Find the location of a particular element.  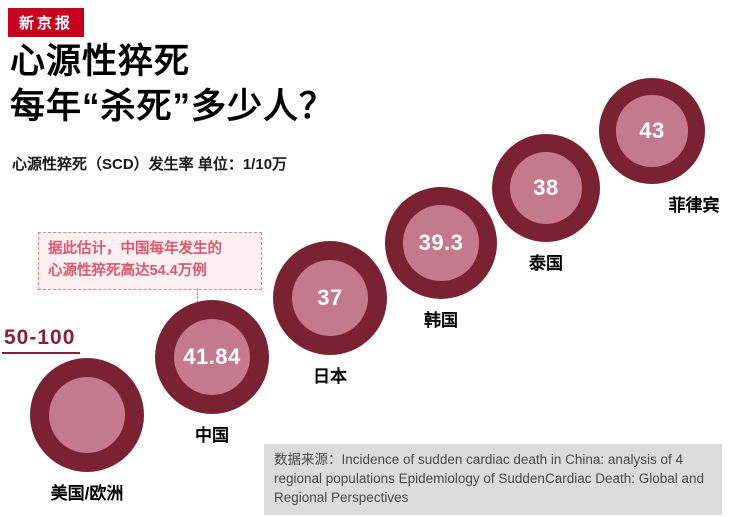

bubble-value: 38 is located at coordinates (546, 187).